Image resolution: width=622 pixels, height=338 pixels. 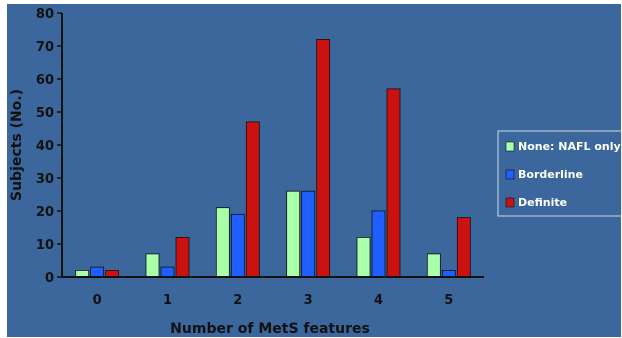 What do you see at coordinates (167, 300) in the screenshot?
I see `x-tick-label: 1` at bounding box center [167, 300].